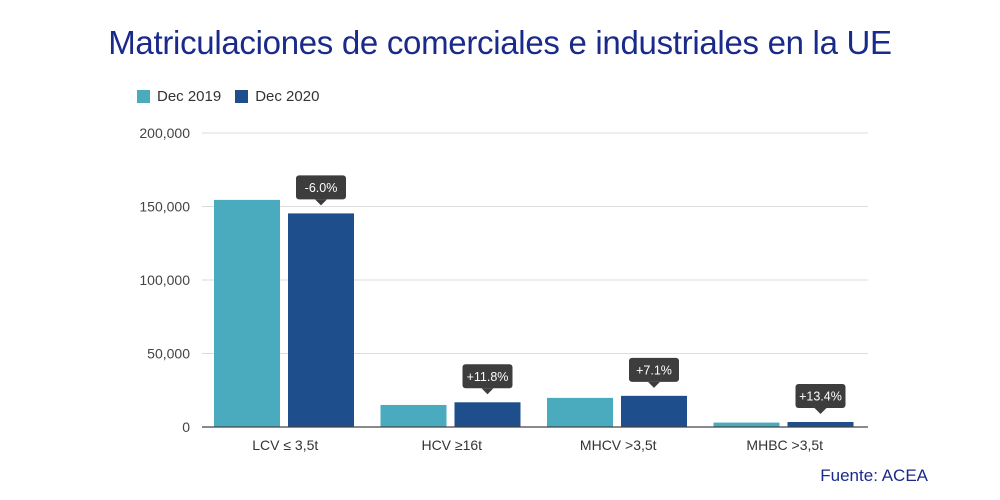 Image resolution: width=1000 pixels, height=500 pixels. I want to click on y-tick-label: 200,000, so click(164, 133).